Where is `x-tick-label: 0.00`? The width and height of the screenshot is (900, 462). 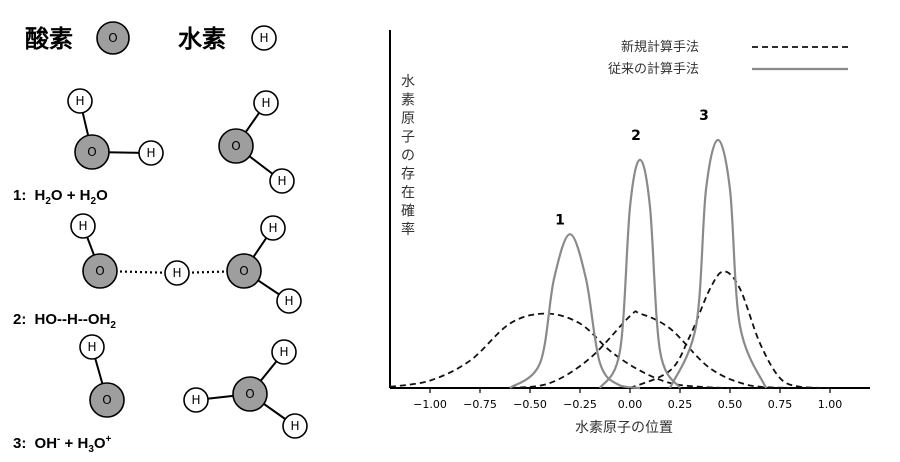 x-tick-label: 0.00 is located at coordinates (630, 404).